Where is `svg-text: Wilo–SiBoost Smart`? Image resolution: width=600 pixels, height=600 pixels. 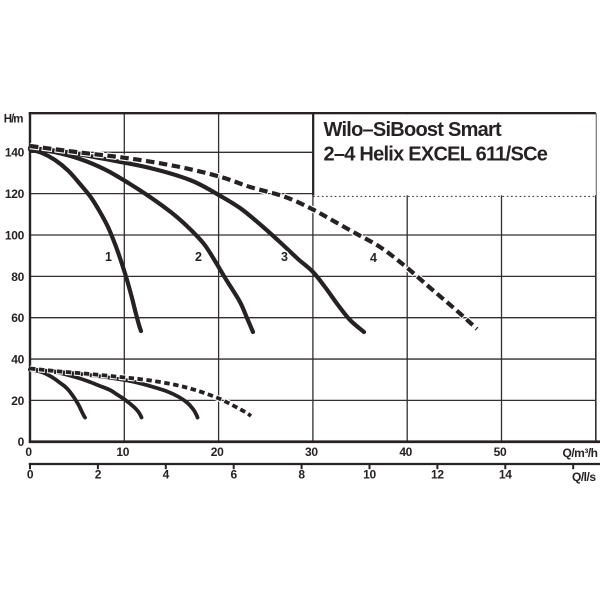
svg-text: Wilo–SiBoost Smart is located at coordinates (413, 130).